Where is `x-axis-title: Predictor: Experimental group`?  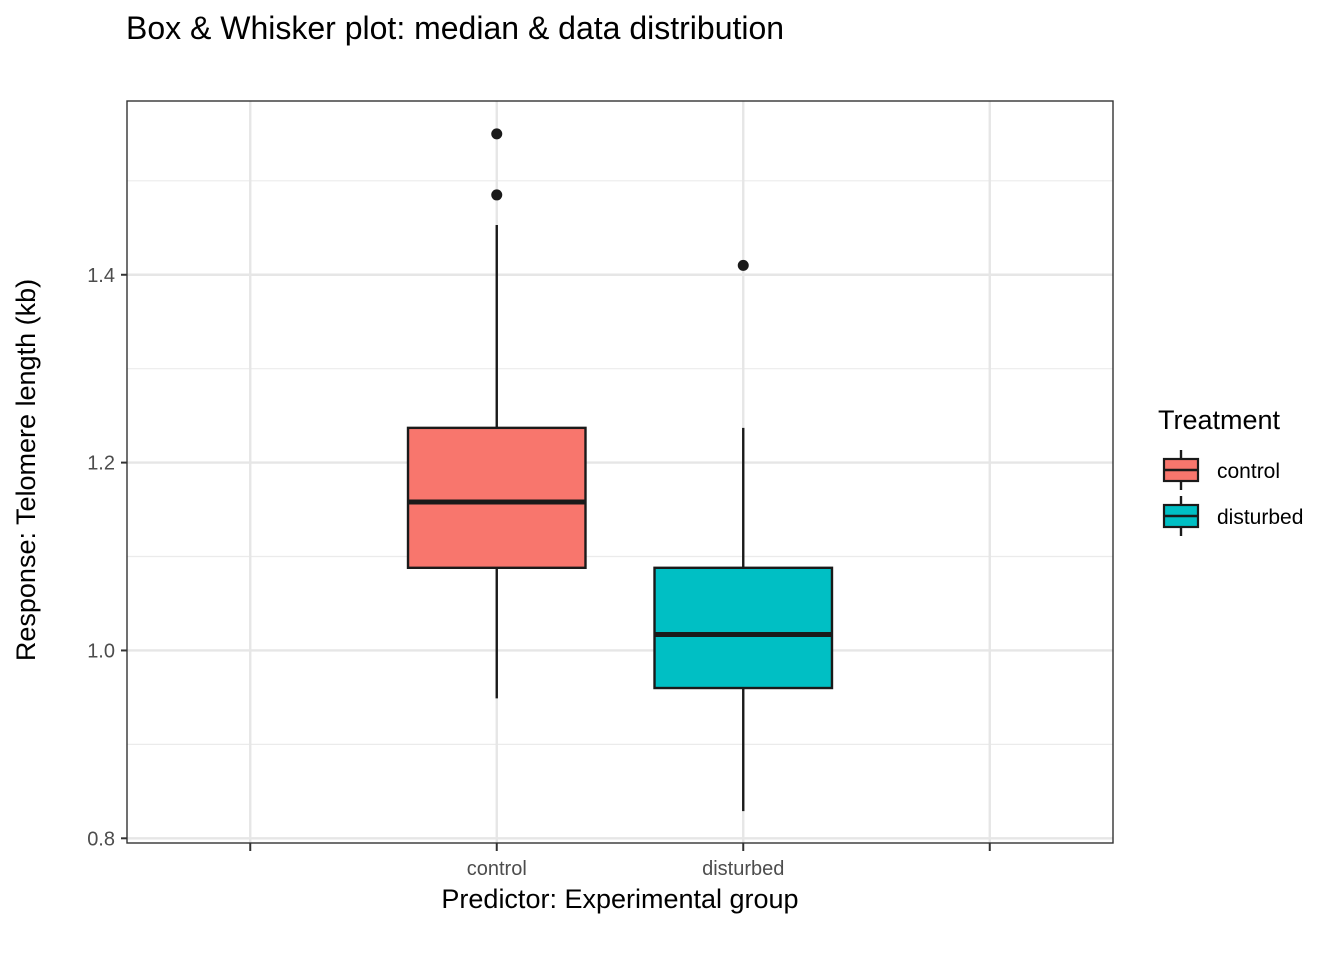 x-axis-title: Predictor: Experimental group is located at coordinates (619, 899).